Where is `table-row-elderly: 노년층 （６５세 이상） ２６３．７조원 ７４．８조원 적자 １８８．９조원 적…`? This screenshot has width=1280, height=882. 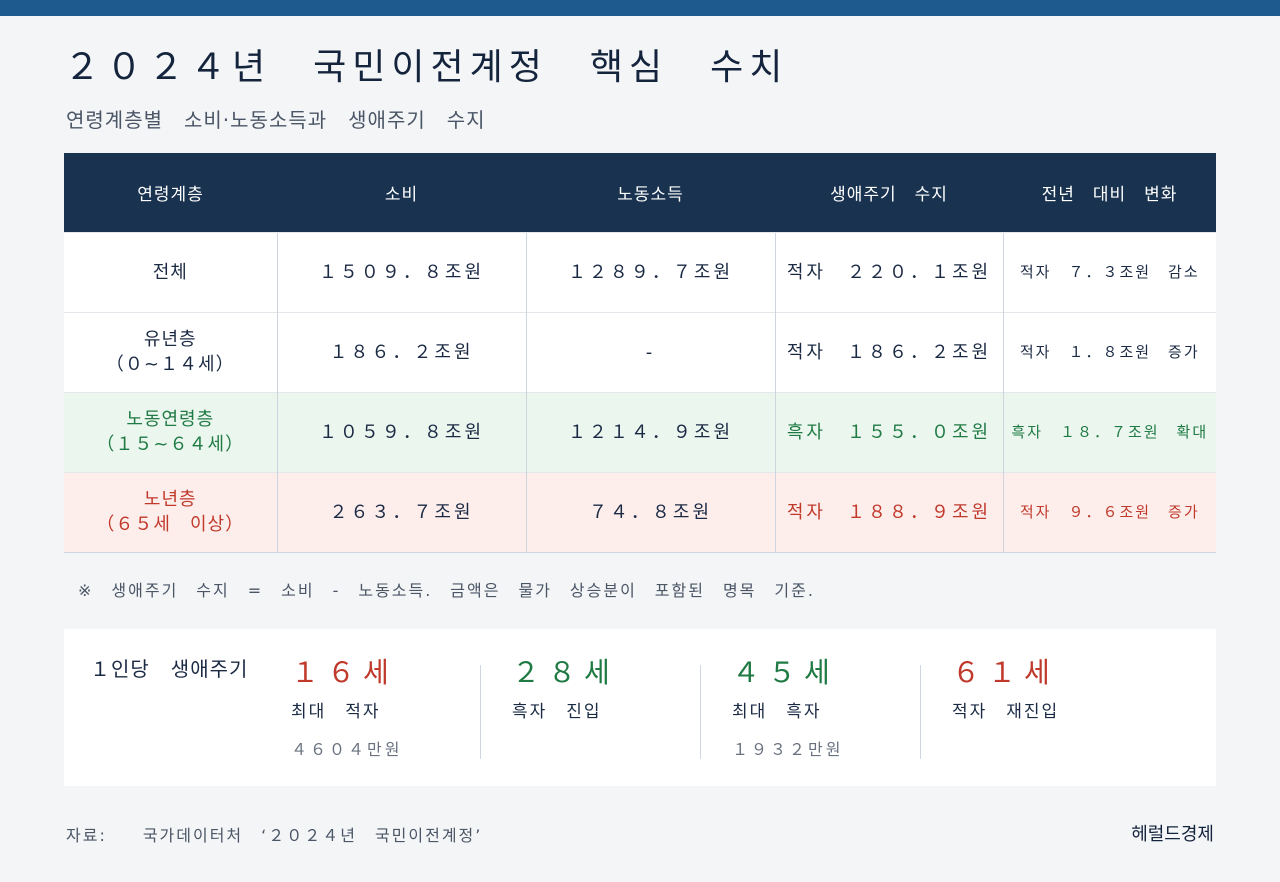 table-row-elderly: 노년층 （６５세 이상） ２６３．７조원 ７４．８조원 적자 １８８．９조원 적… is located at coordinates (640, 512).